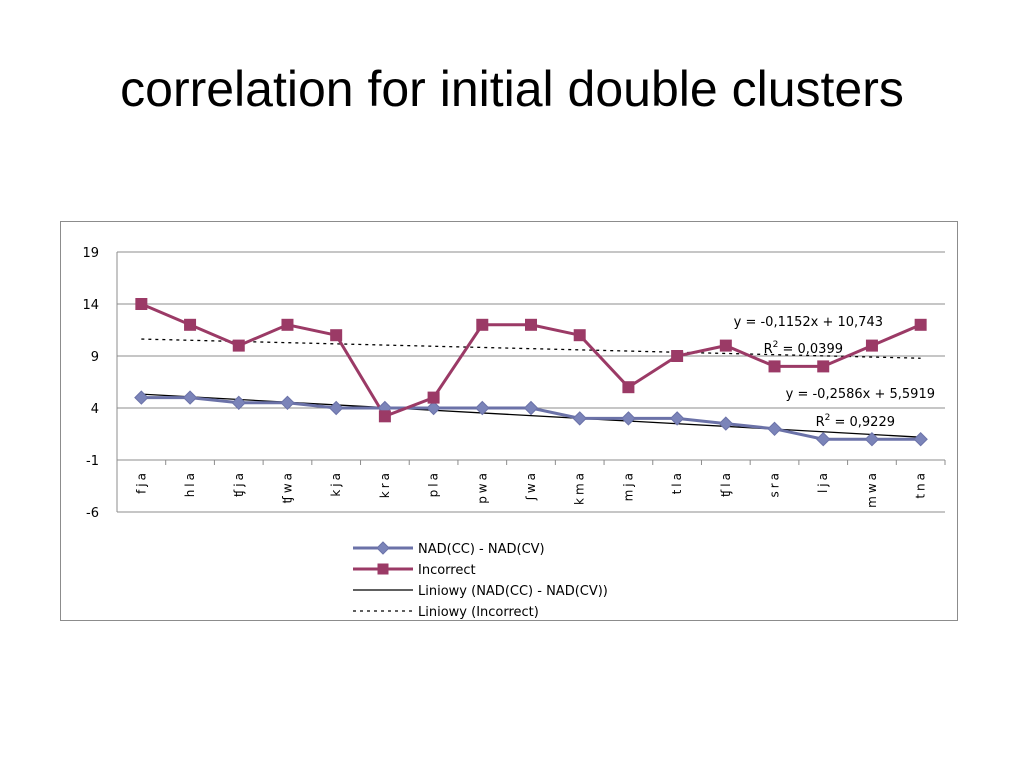 This screenshot has height=768, width=1024. I want to click on category-label: pwa, so click(482, 487).